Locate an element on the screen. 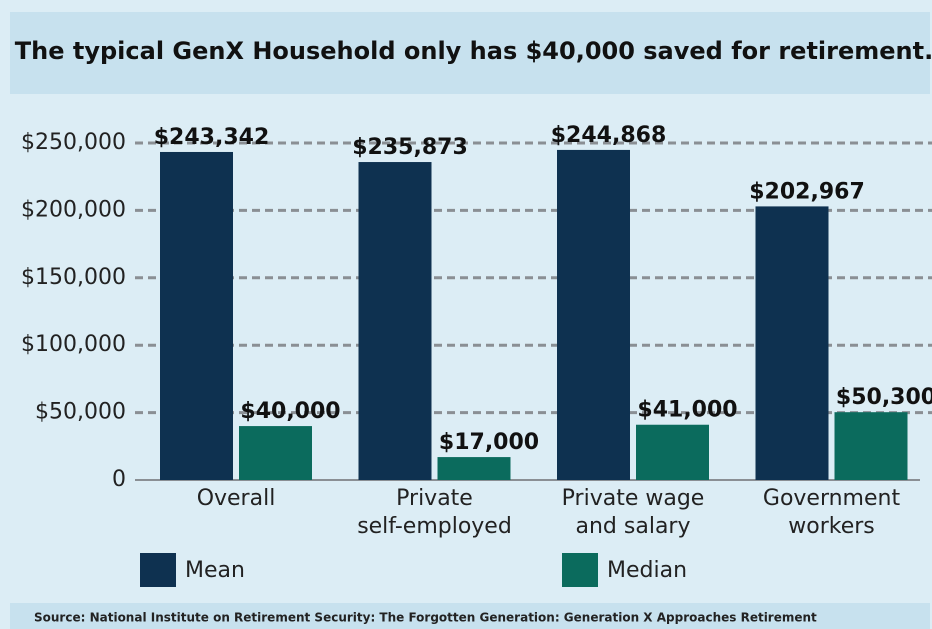 Image resolution: width=932 pixels, height=629 pixels. value-label: $235,873 is located at coordinates (410, 147).